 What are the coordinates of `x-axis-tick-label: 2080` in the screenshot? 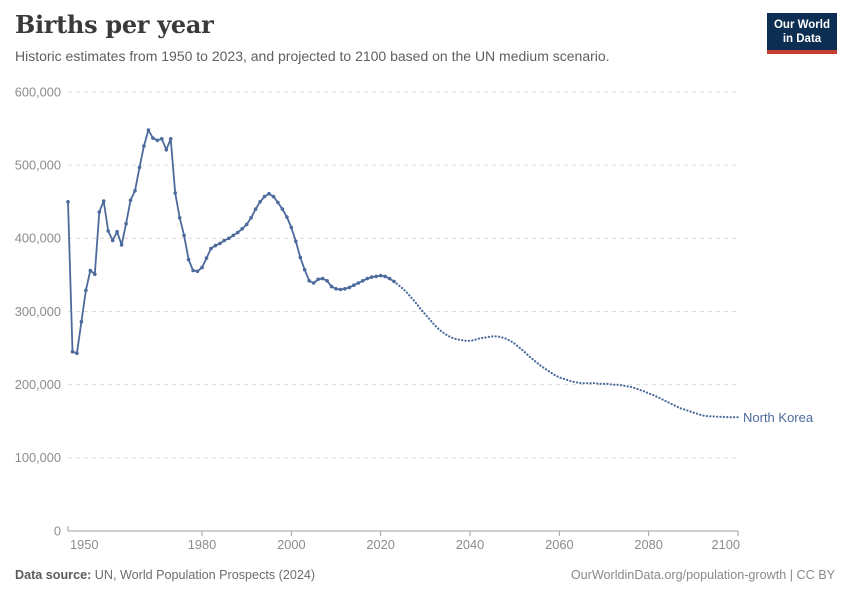 It's located at (648, 544).